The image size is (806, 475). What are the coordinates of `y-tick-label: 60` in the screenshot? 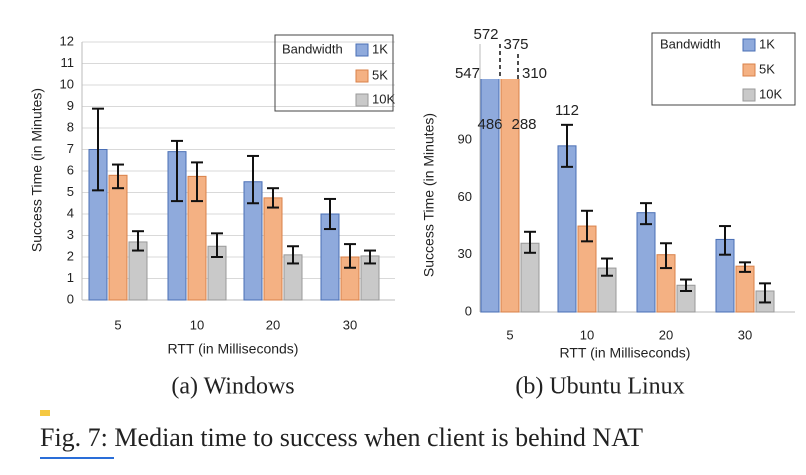 It's located at (465, 196).